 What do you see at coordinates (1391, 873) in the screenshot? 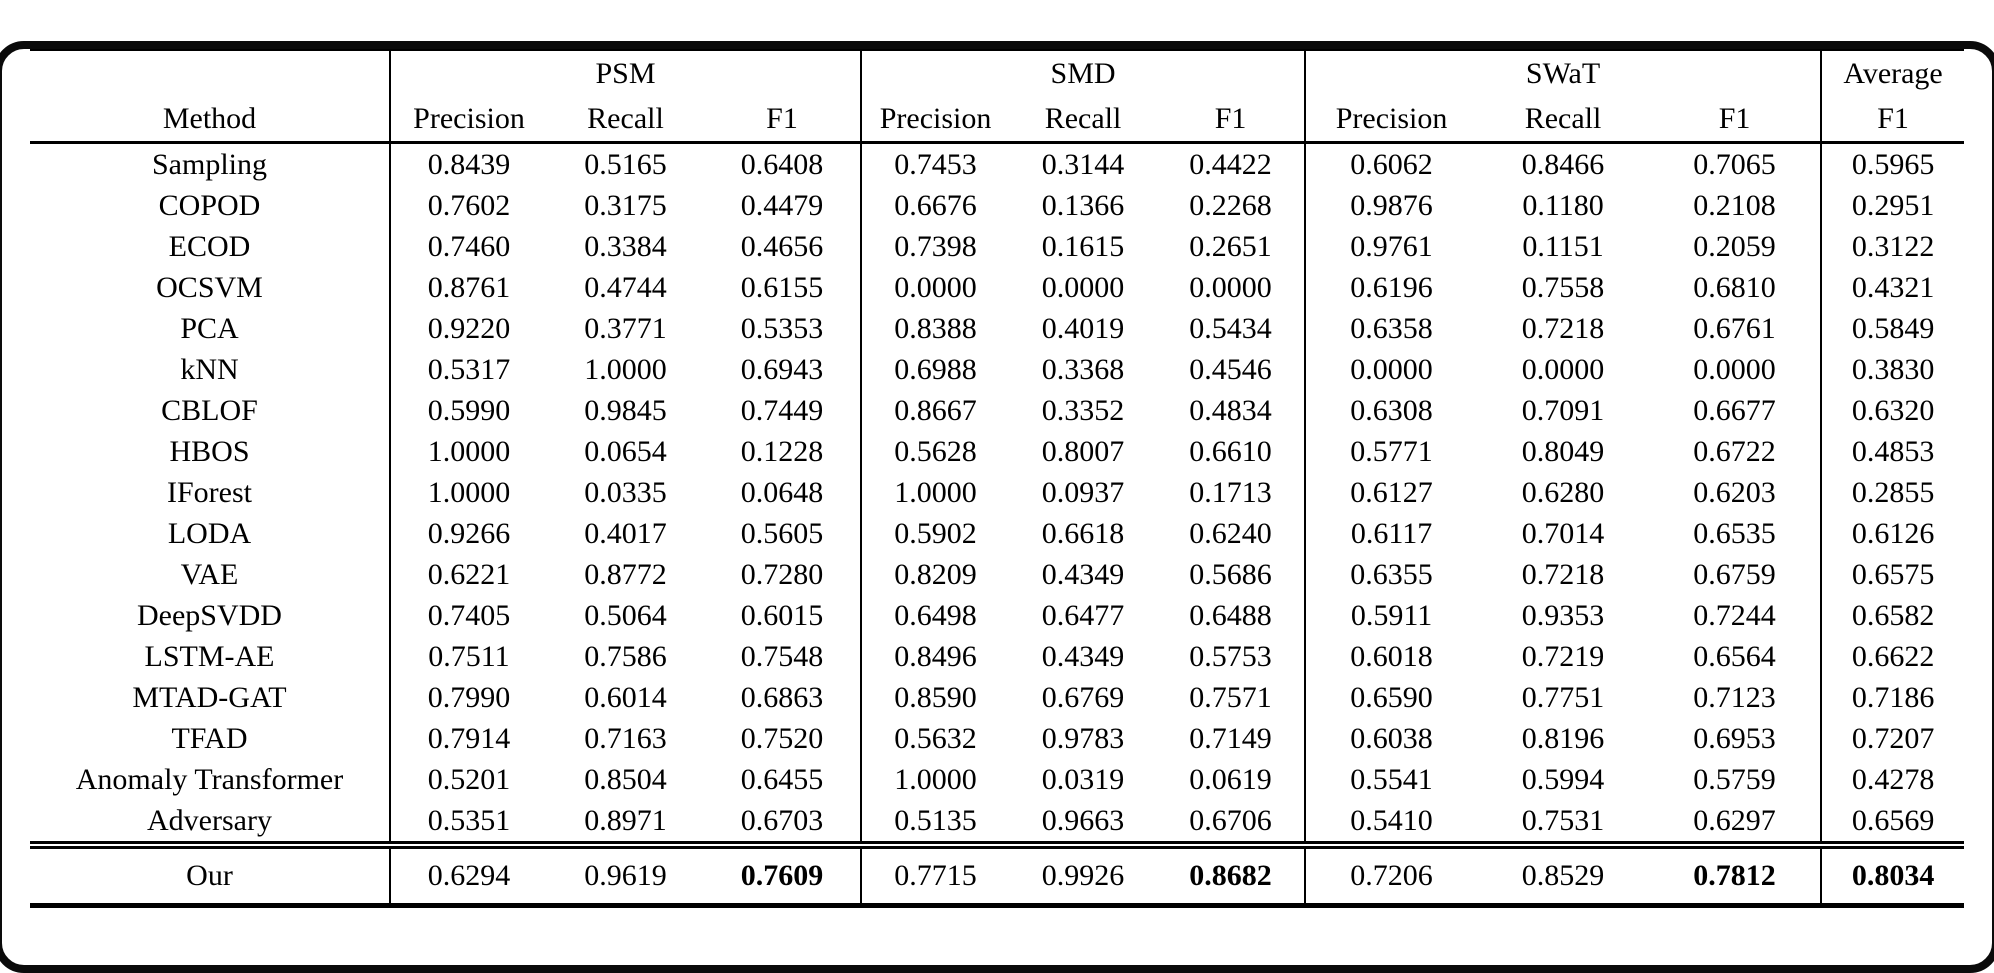
I see `value-cell: 0.7206` at bounding box center [1391, 873].